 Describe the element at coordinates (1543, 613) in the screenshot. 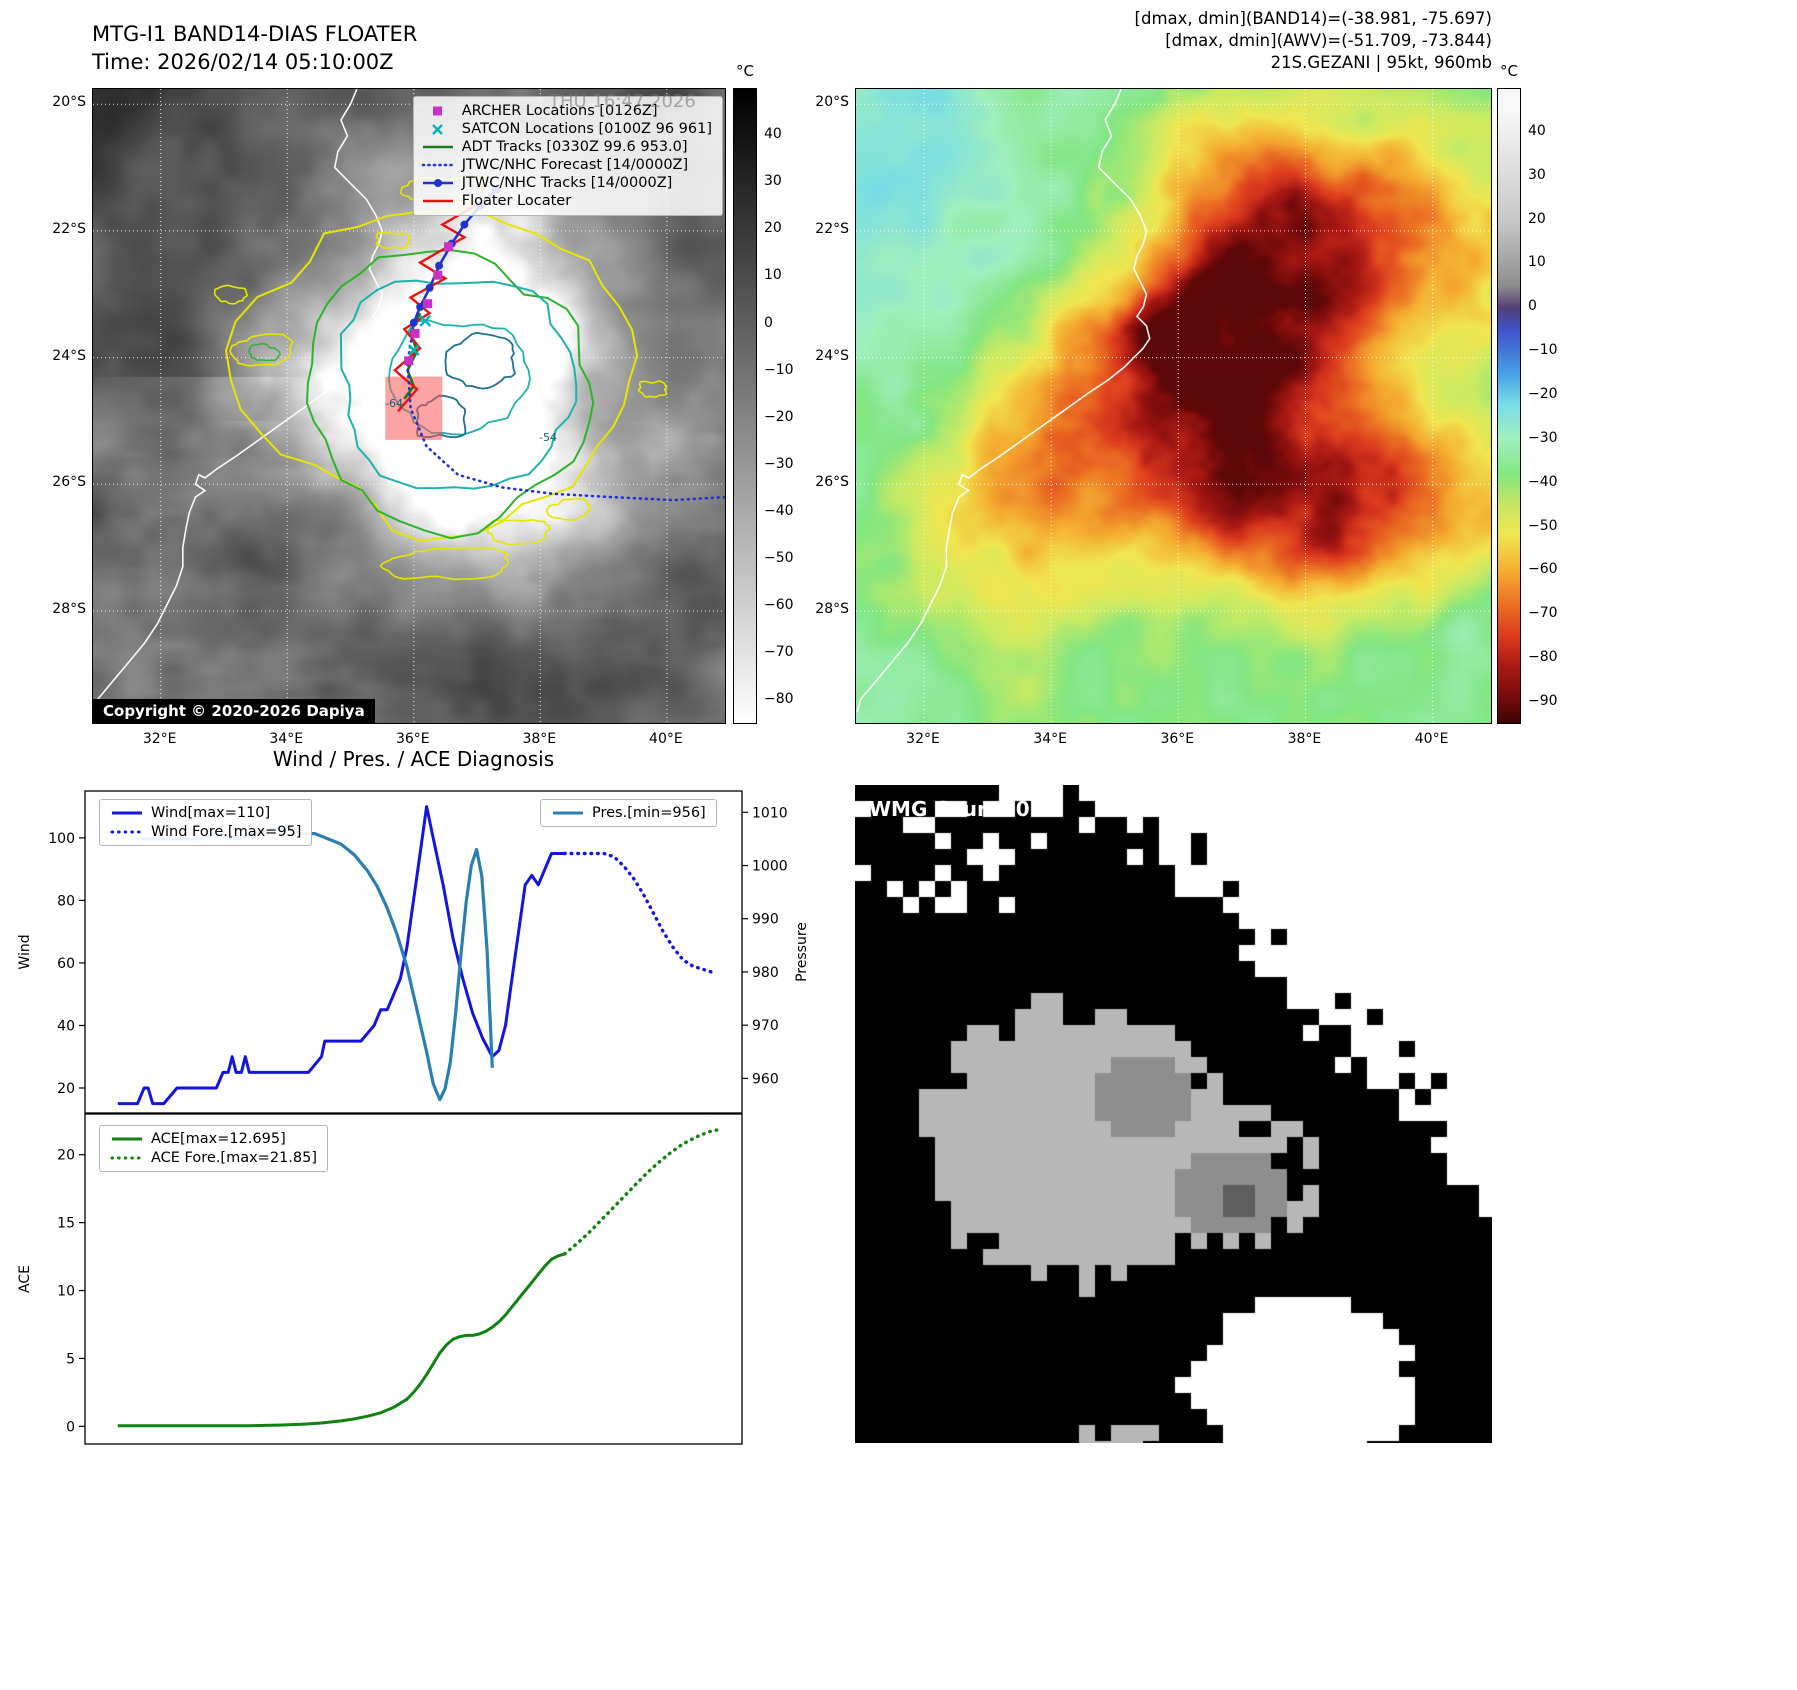

I see `awv-colorbar-tick: −70` at that location.